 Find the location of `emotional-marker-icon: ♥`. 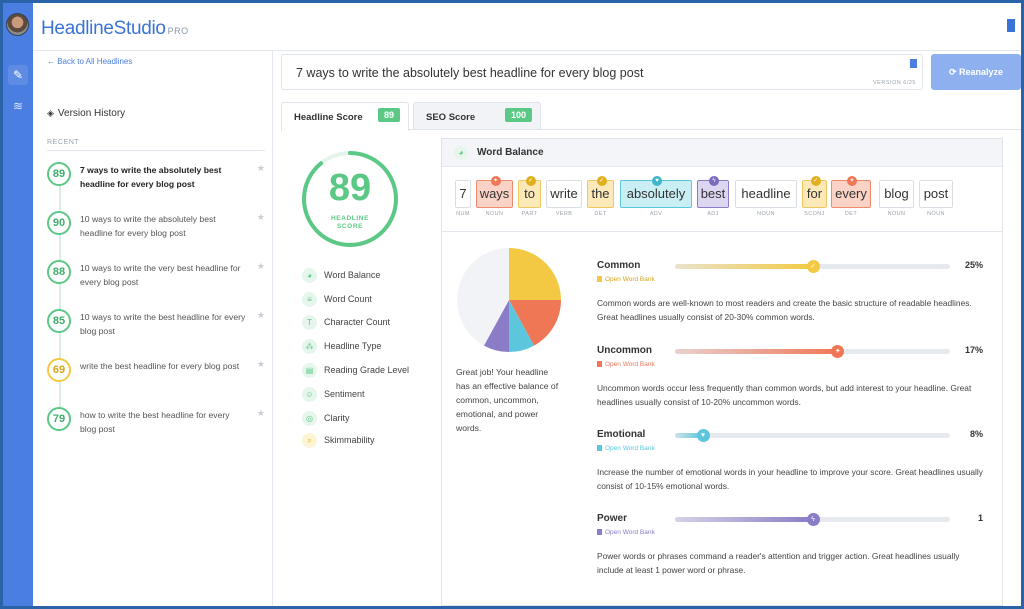

emotional-marker-icon: ♥ is located at coordinates (657, 181).